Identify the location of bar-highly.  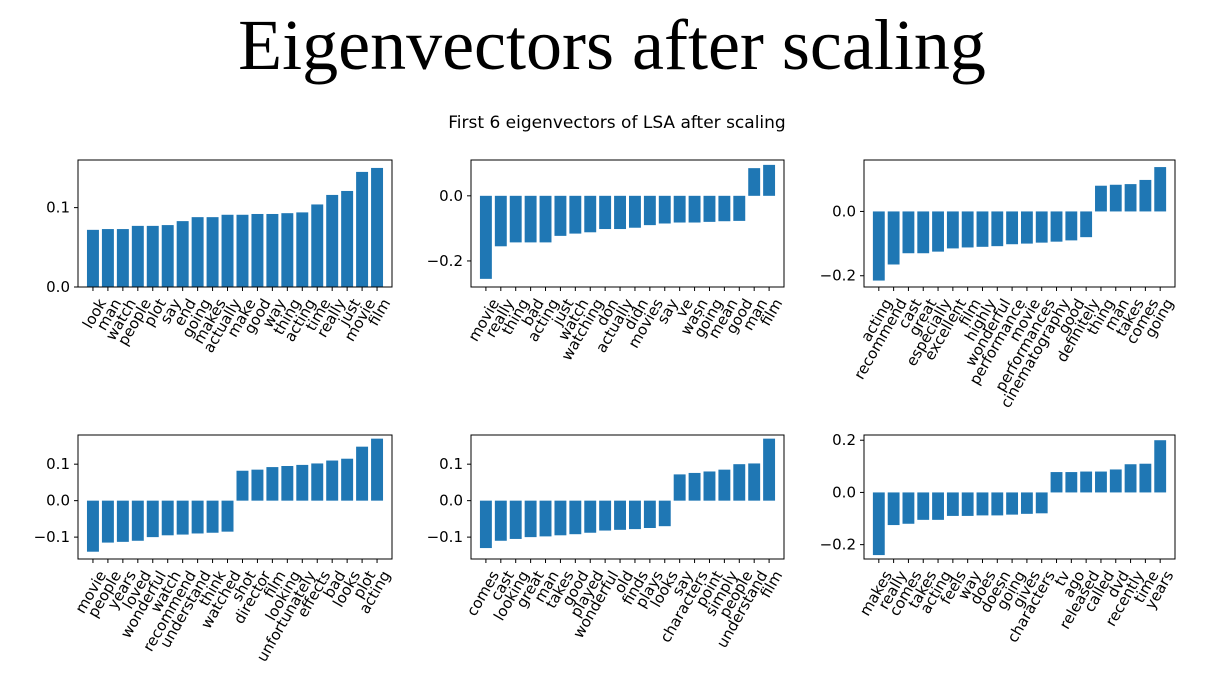
(982, 229).